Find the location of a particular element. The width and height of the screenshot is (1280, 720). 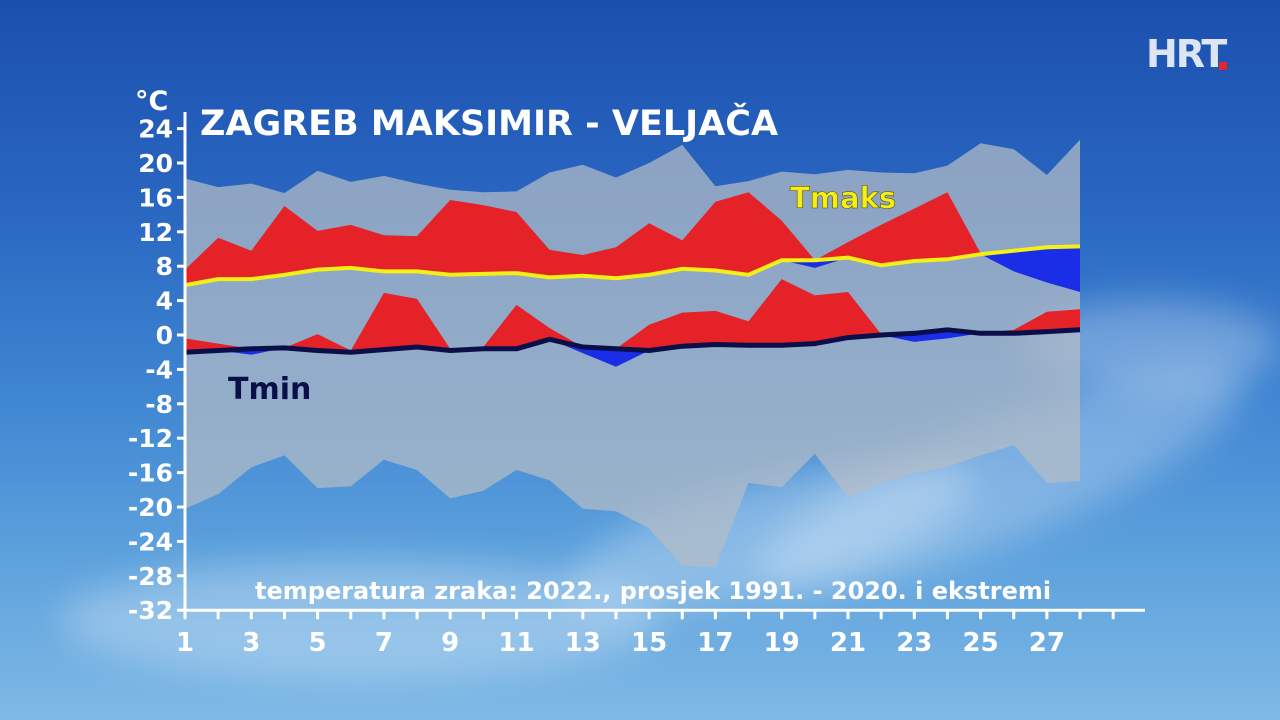

logo-text: HRT is located at coordinates (1186, 54).